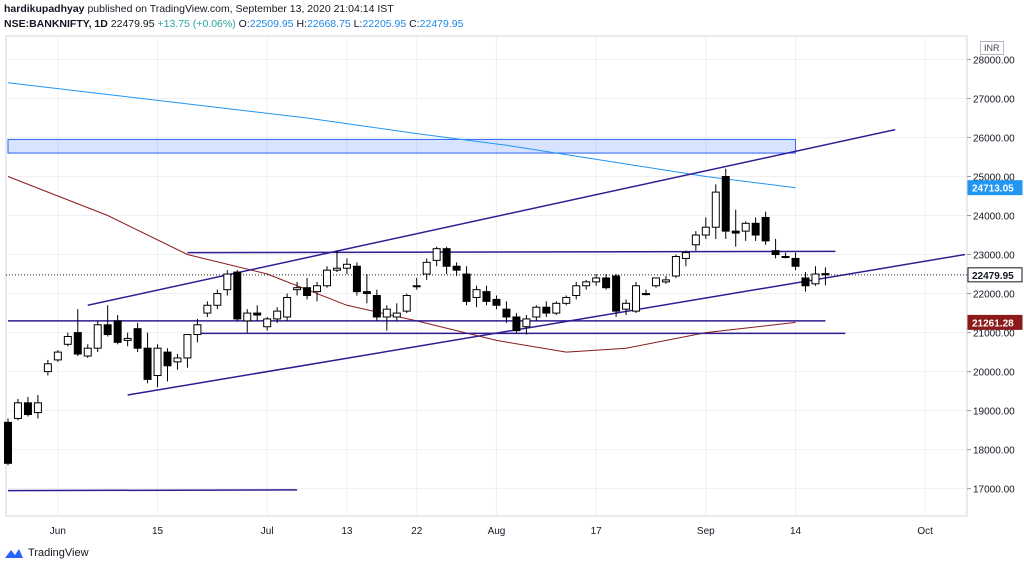  What do you see at coordinates (58, 531) in the screenshot?
I see `x-tick-label: Jun` at bounding box center [58, 531].